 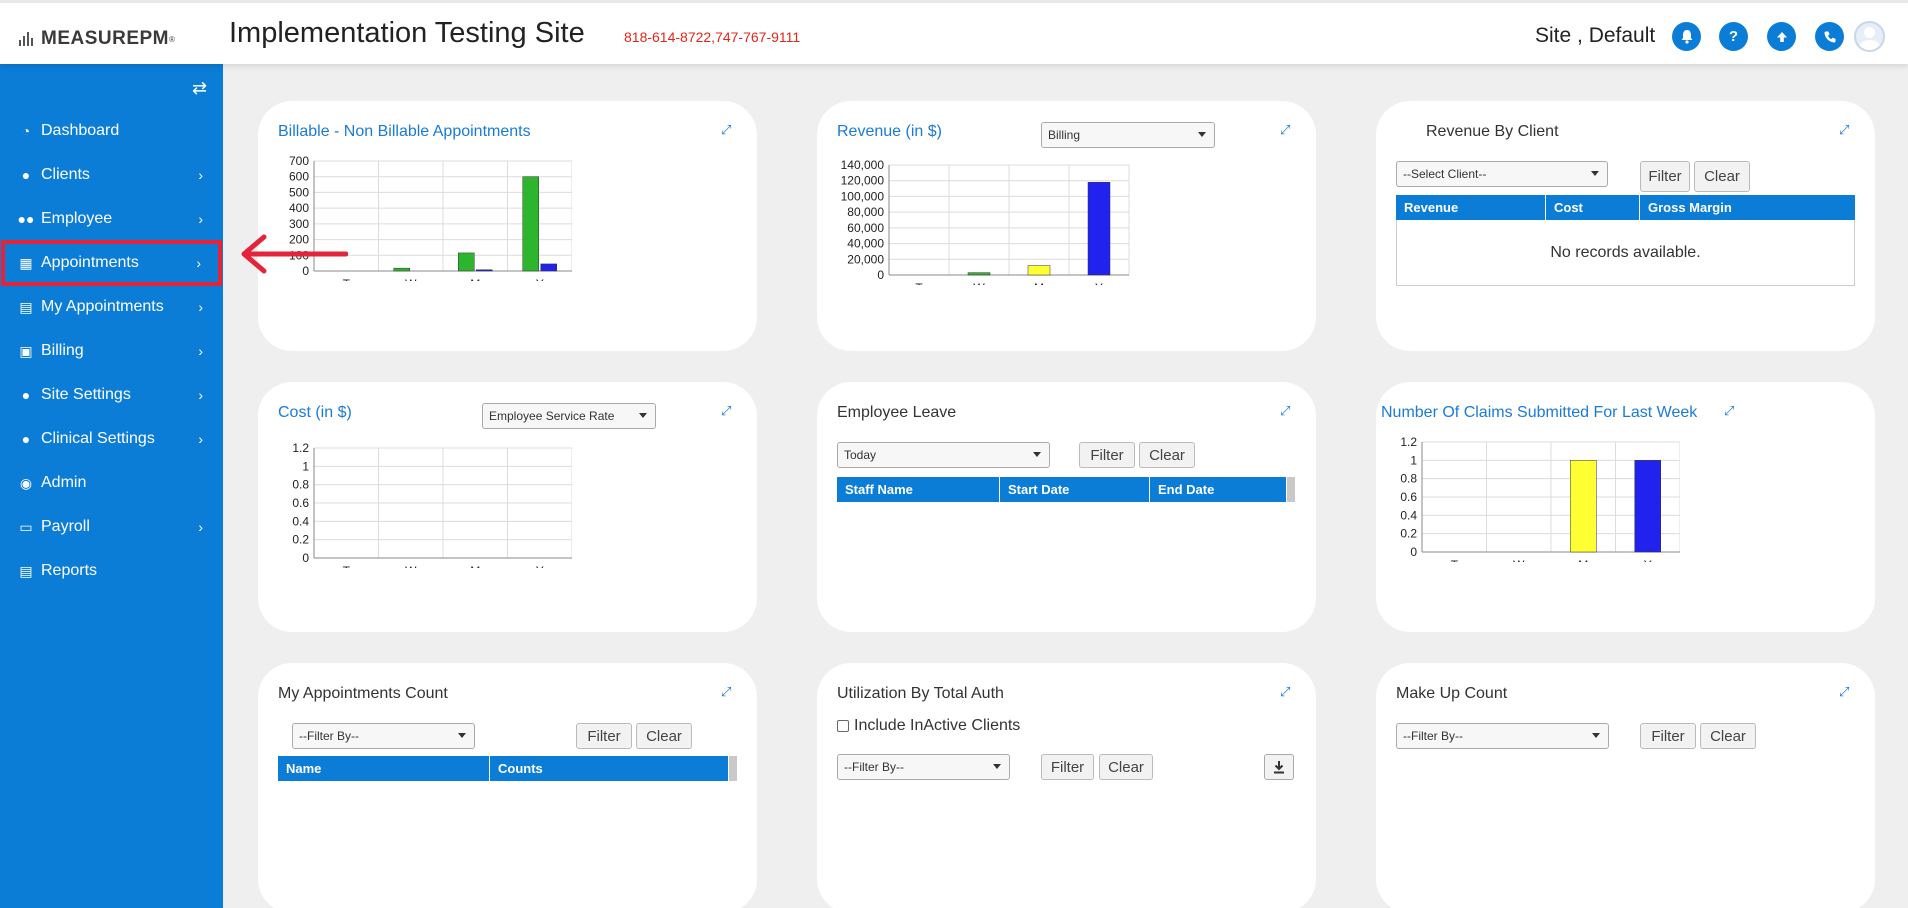 I want to click on sidebar-item-clients: ● Clients ›, so click(x=111, y=175).